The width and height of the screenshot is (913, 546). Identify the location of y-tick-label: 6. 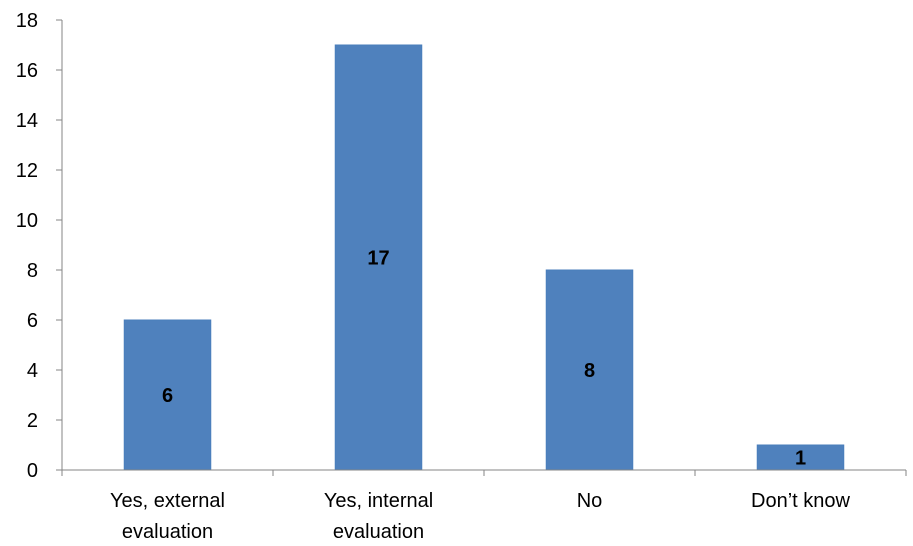
(32, 321).